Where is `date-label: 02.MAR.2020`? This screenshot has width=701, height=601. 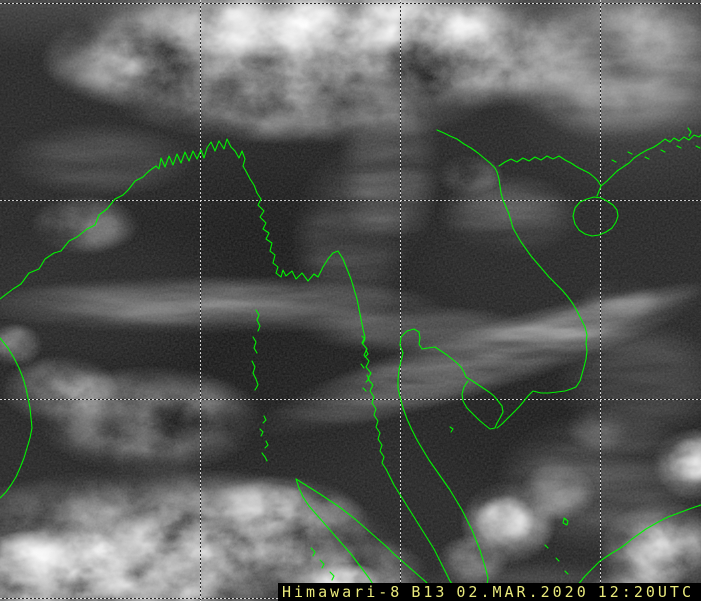
date-label: 02.MAR.2020 is located at coordinates (522, 592).